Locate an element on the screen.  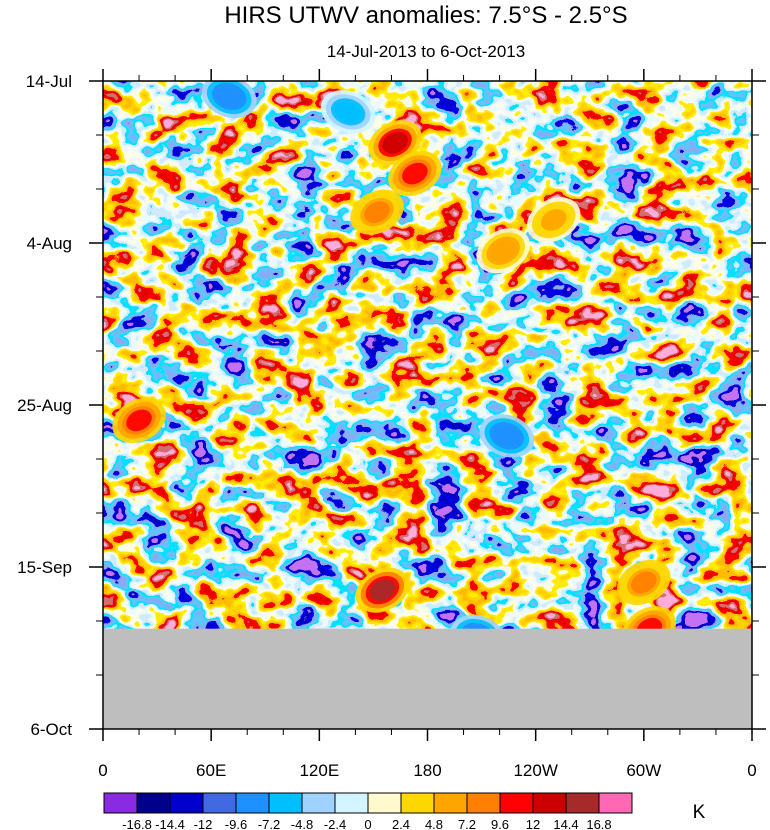
colorbar-label: -2.4 is located at coordinates (335, 823).